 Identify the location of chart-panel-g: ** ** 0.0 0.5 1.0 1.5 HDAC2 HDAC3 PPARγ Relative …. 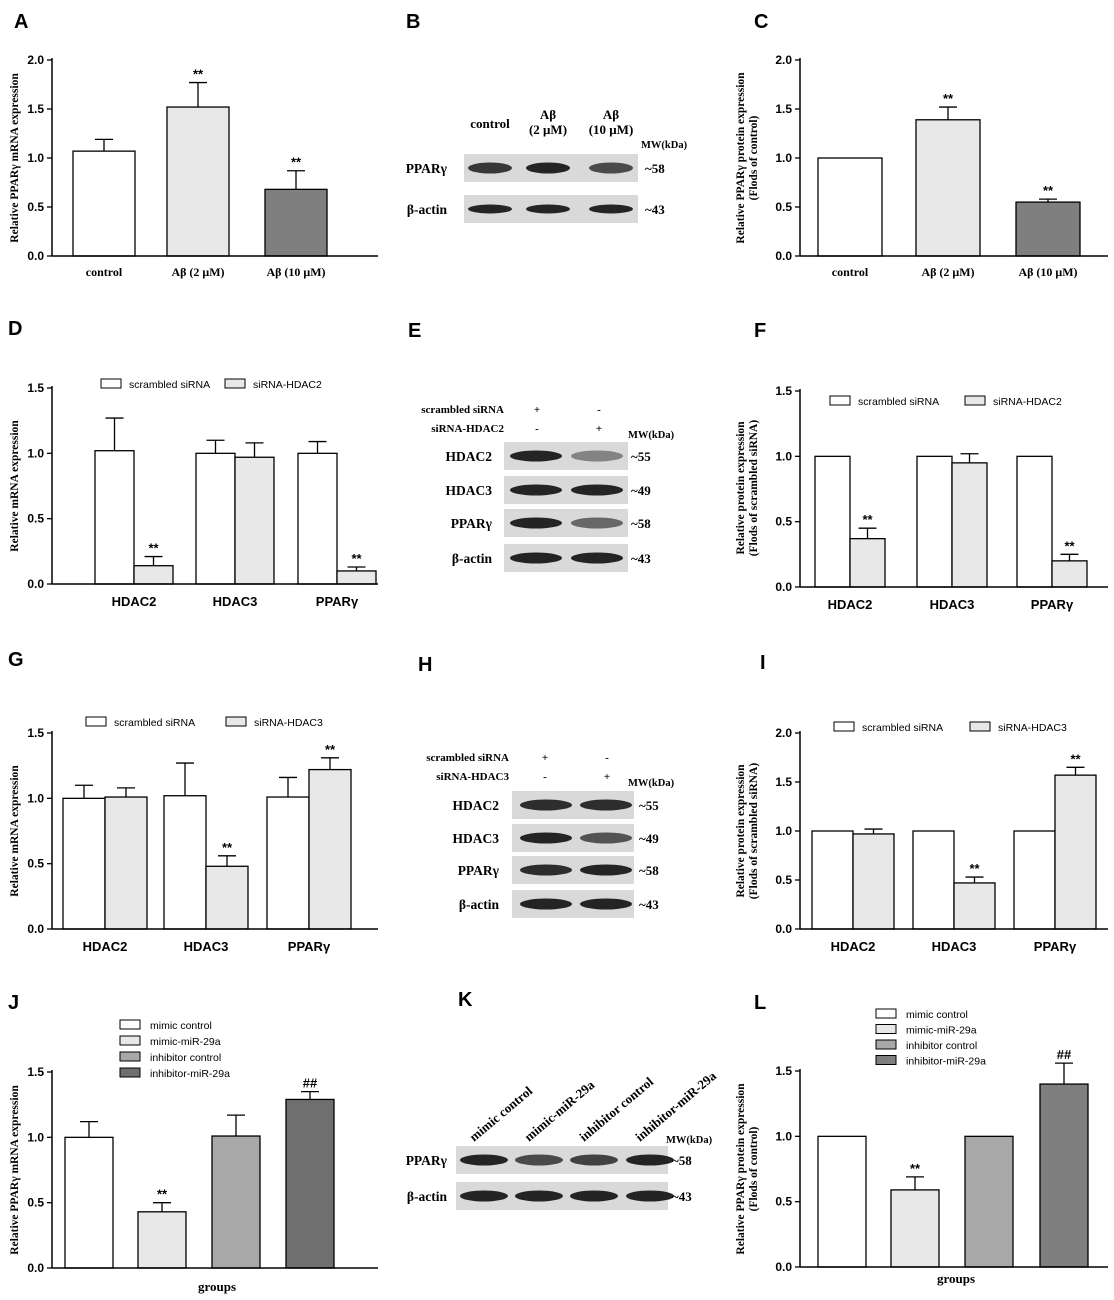
(193, 835).